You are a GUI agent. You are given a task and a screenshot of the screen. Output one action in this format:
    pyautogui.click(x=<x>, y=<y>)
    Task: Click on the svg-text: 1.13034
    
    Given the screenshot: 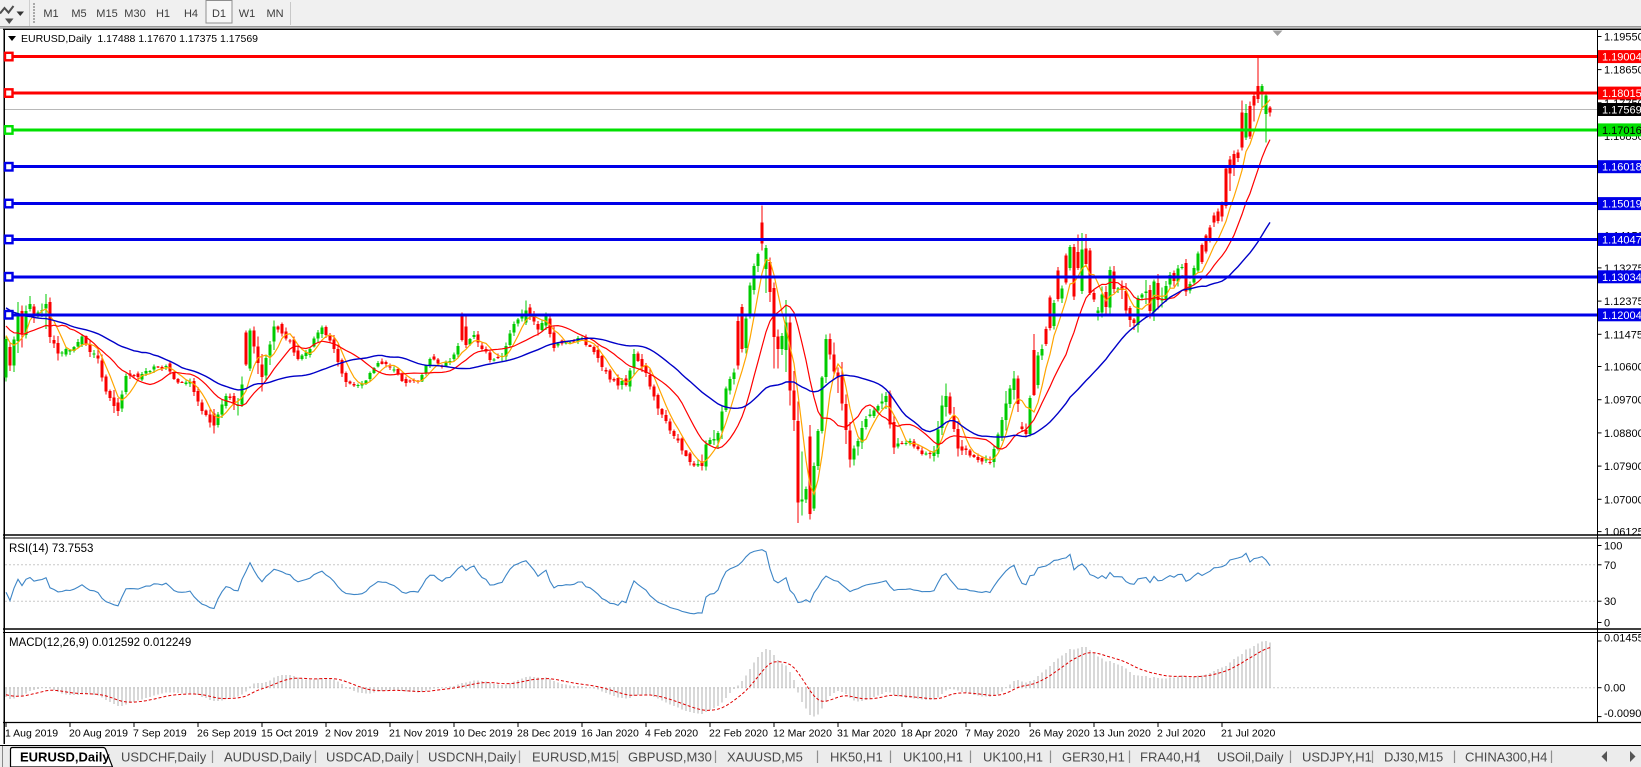 What is the action you would take?
    pyautogui.click(x=1621, y=278)
    